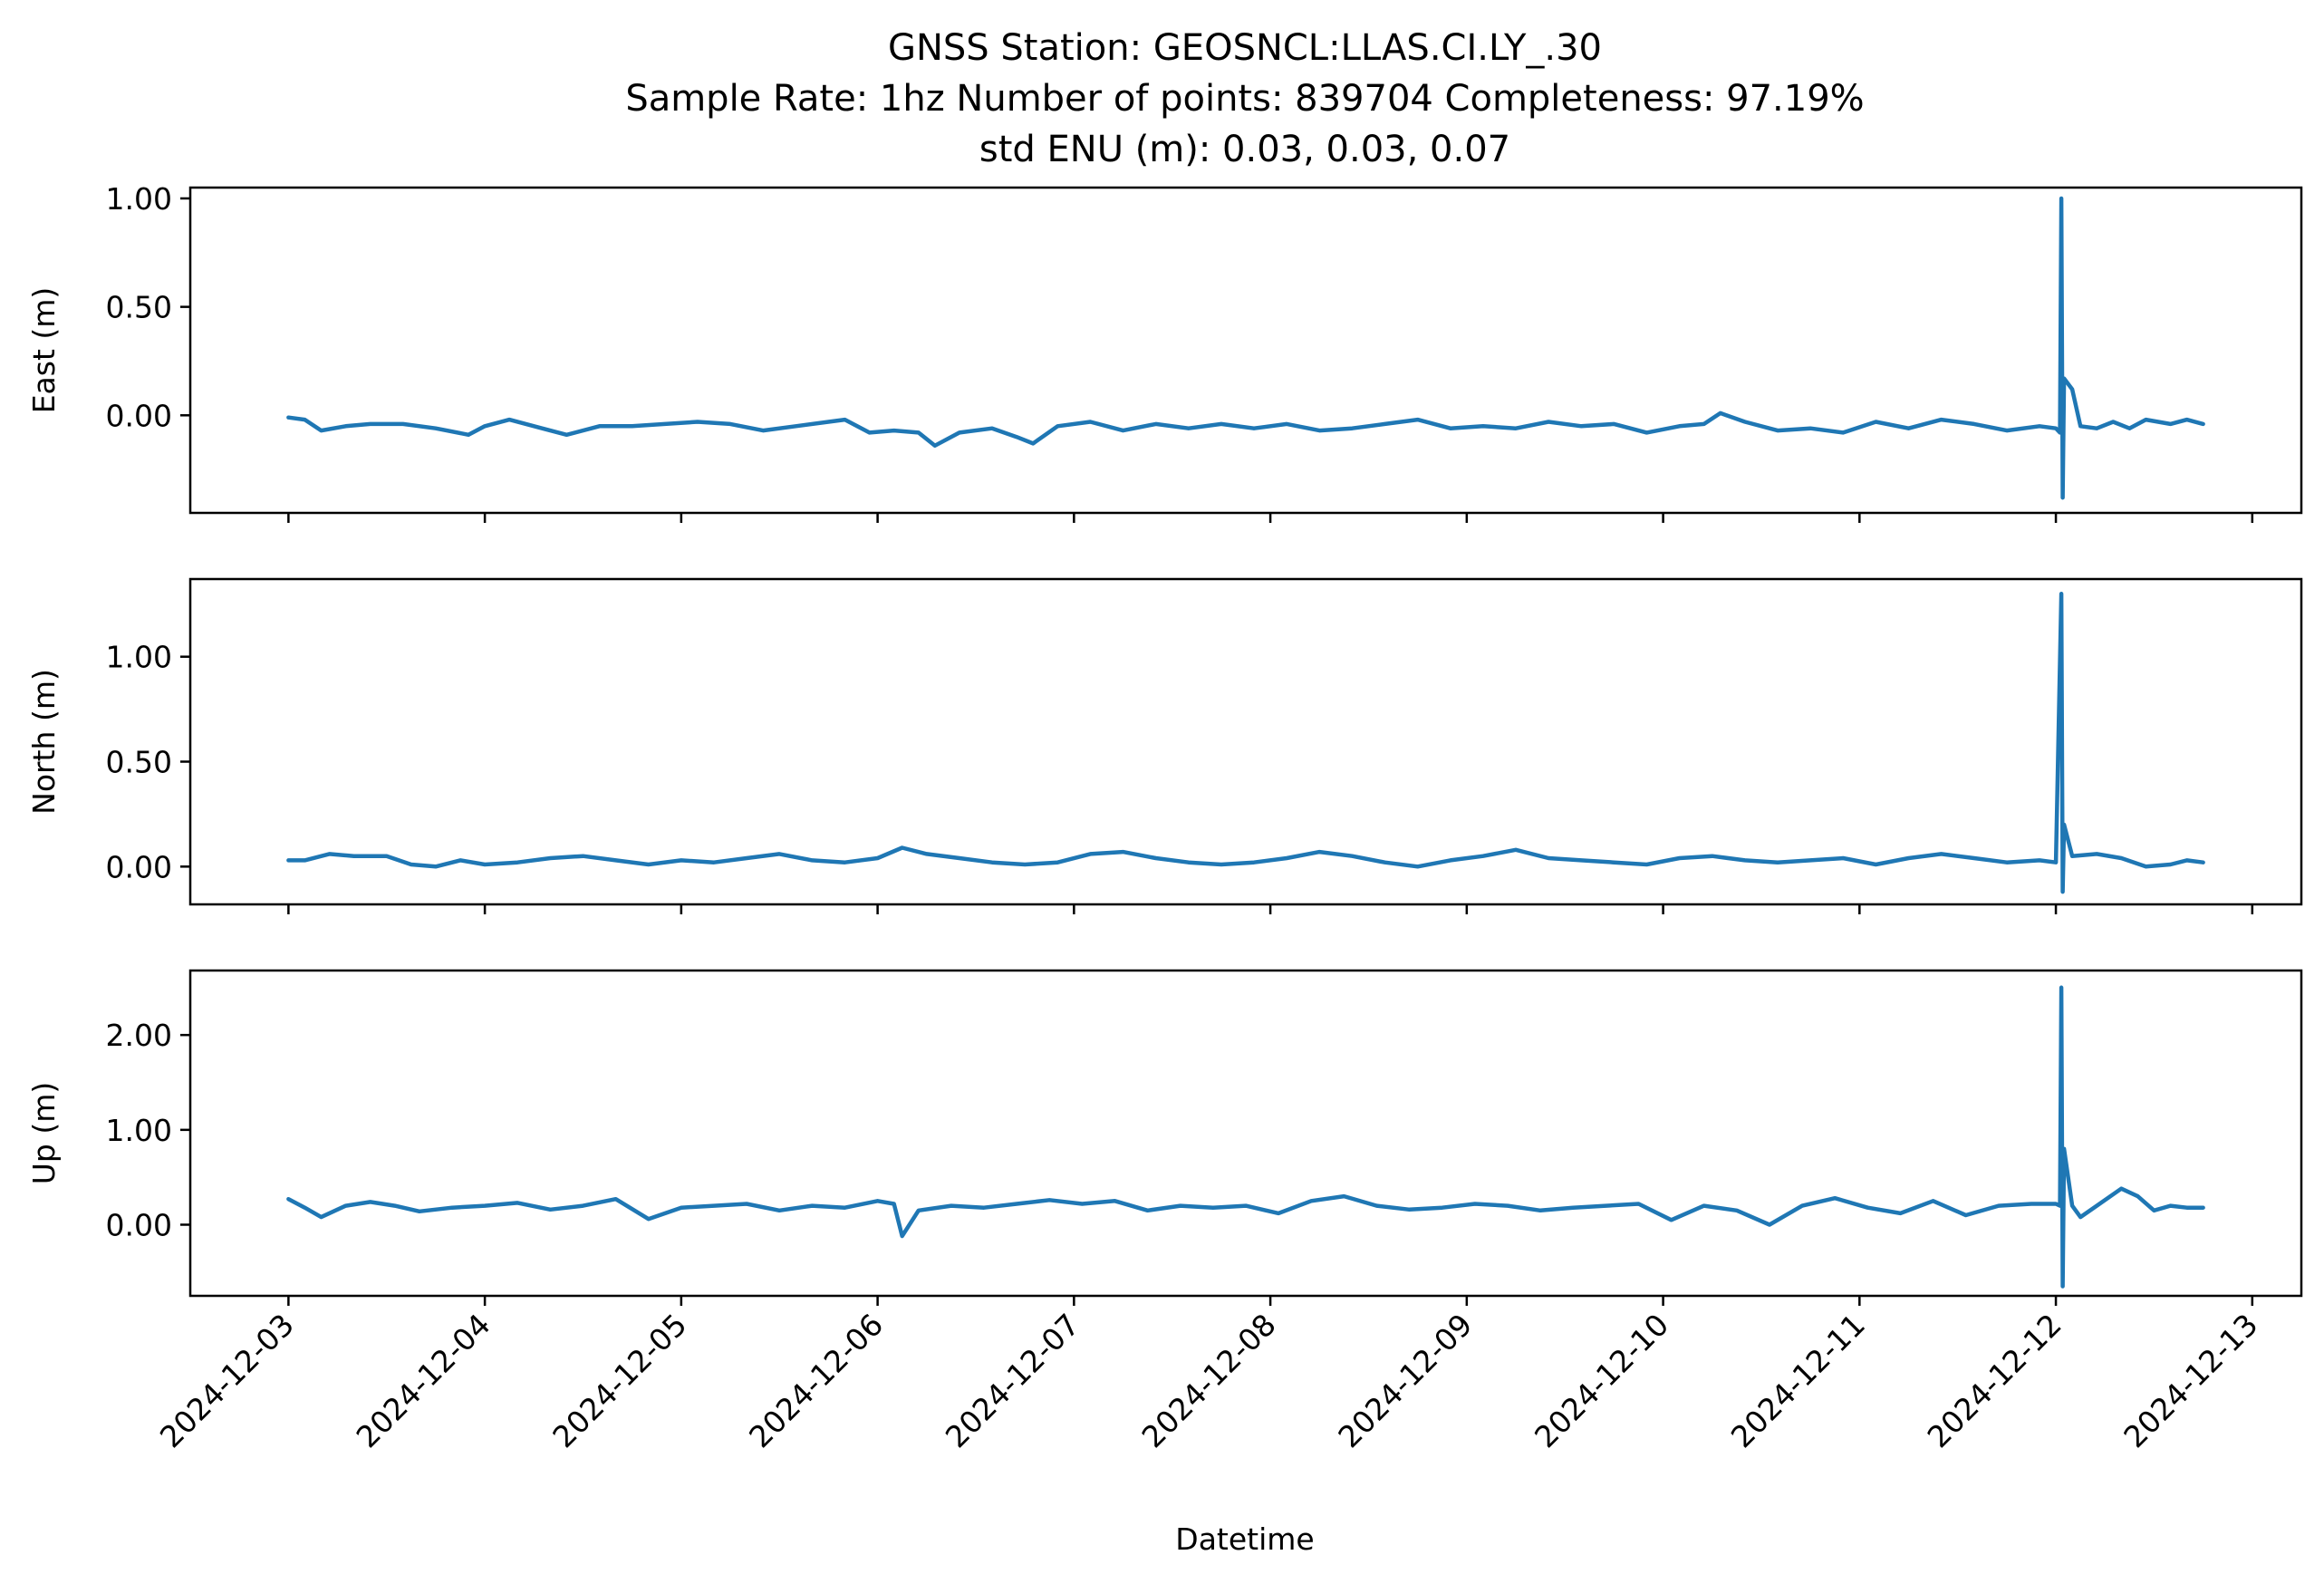  What do you see at coordinates (1244, 1539) in the screenshot?
I see `x-axis-label: Datetime` at bounding box center [1244, 1539].